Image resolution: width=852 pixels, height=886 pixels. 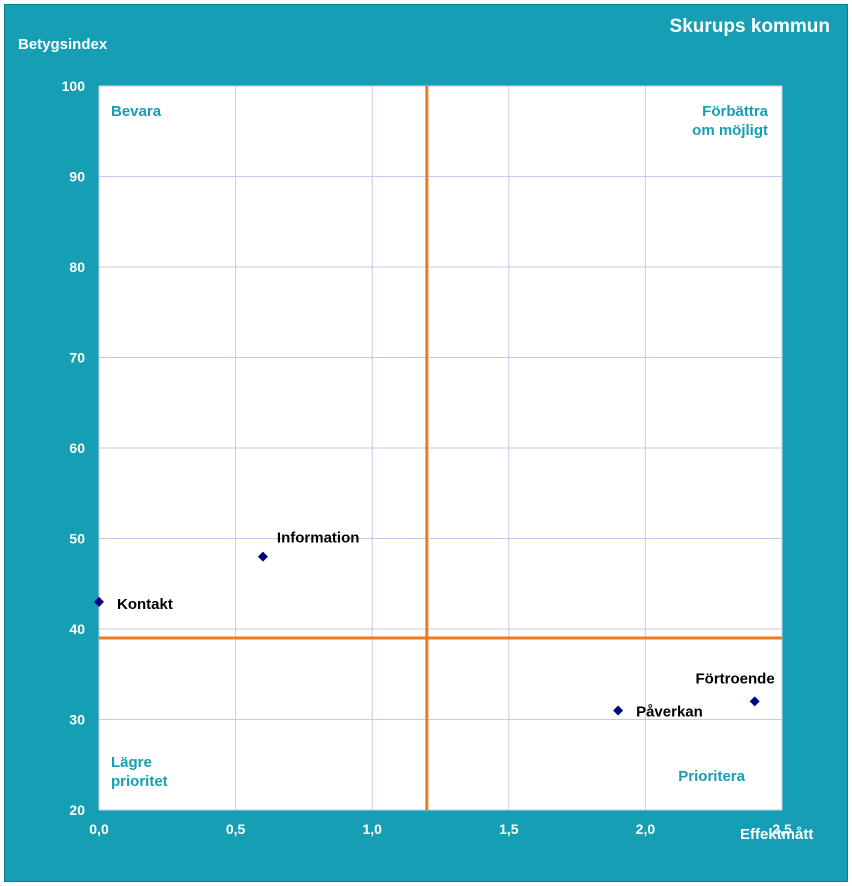 I want to click on data-point-label: Information, so click(x=318, y=538).